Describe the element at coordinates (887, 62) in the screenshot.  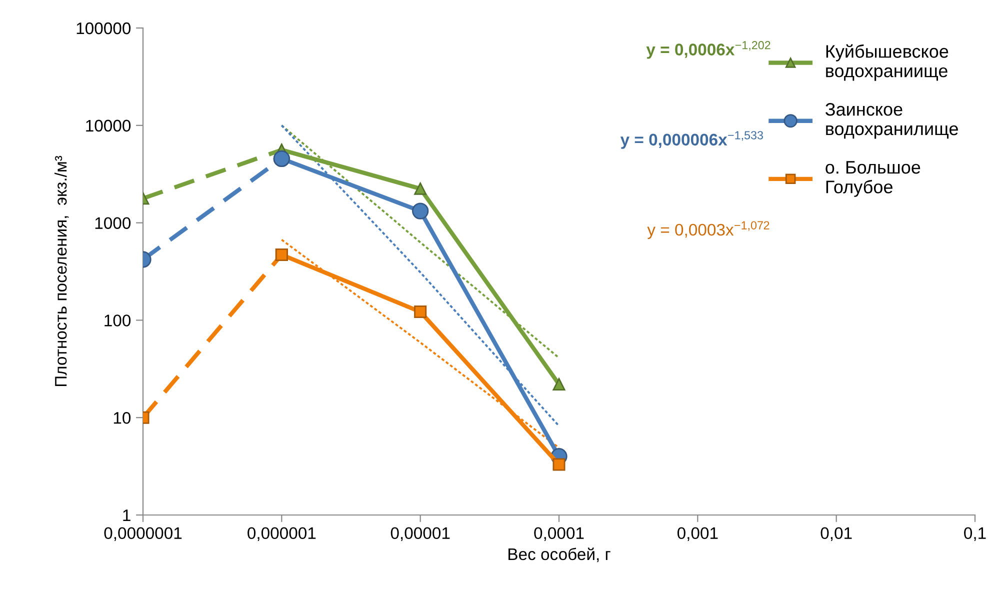
I see `legend-label: Куйбышевское водохраниище` at that location.